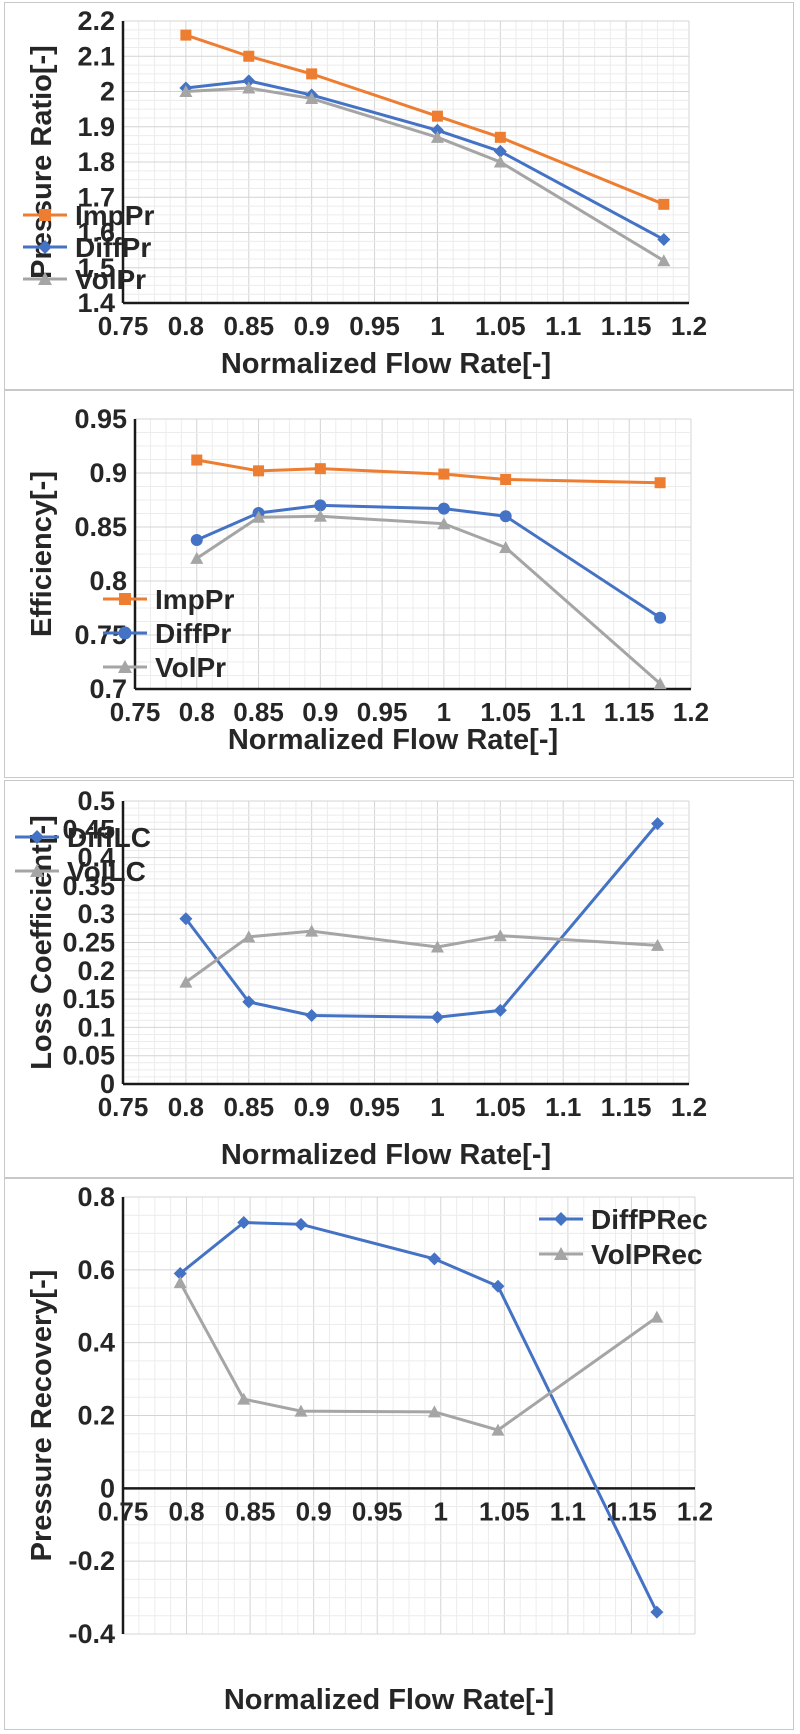 The width and height of the screenshot is (800, 1734). What do you see at coordinates (88, 886) in the screenshot?
I see `y-tick-label: 0.35` at bounding box center [88, 886].